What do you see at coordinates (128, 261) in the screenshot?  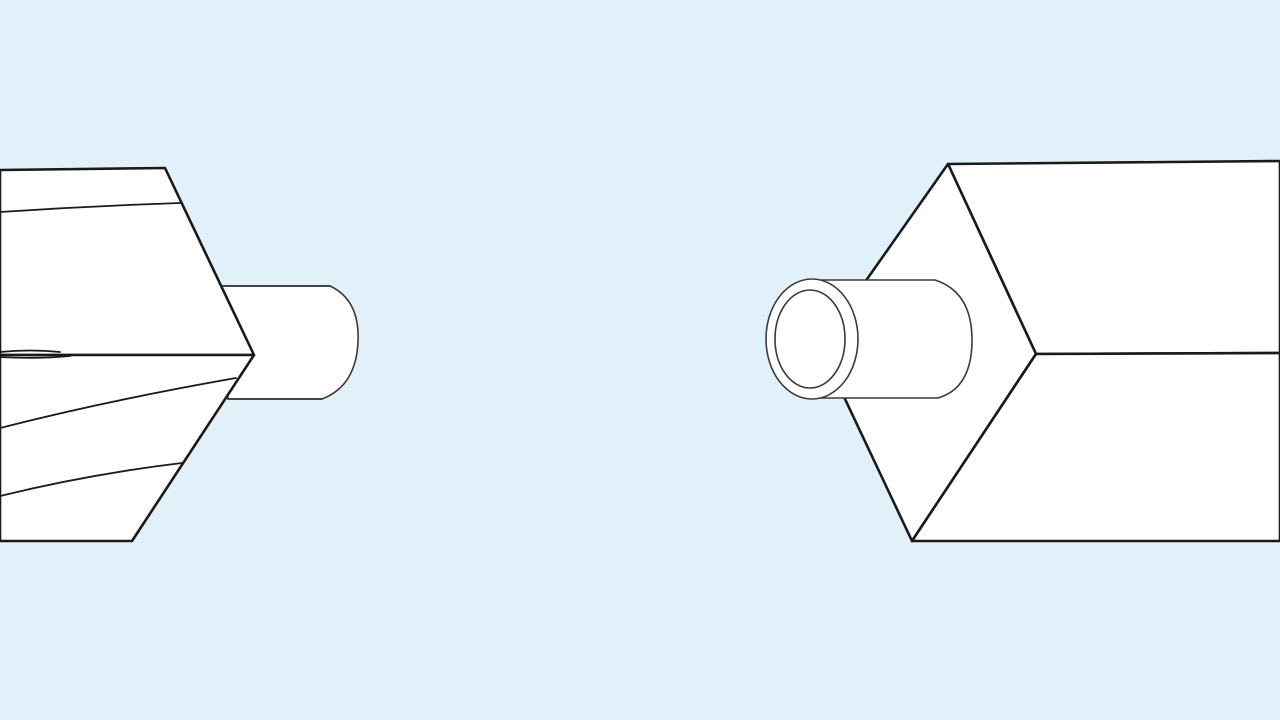 I see `left-post-upper-face` at bounding box center [128, 261].